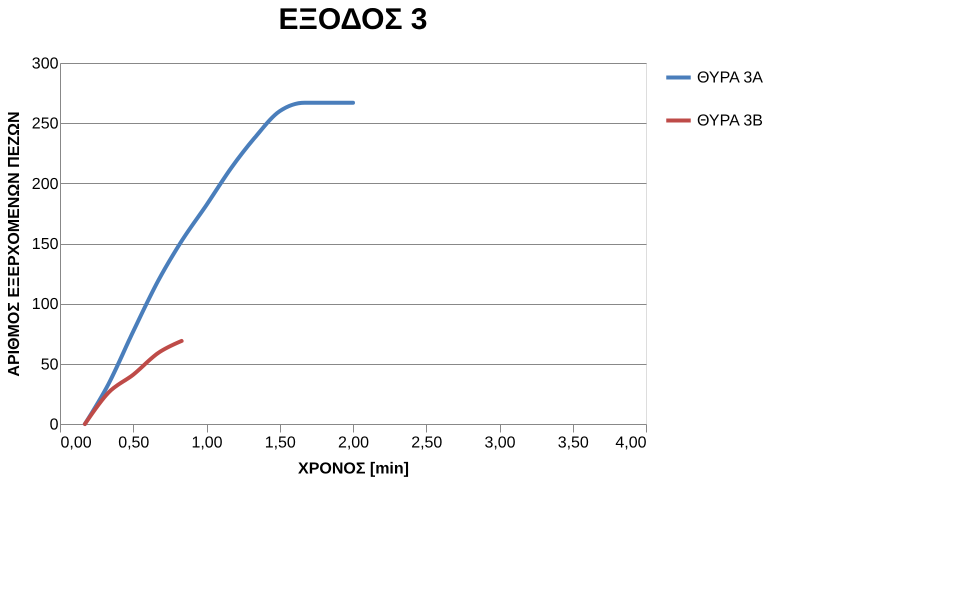 The image size is (970, 608). What do you see at coordinates (730, 78) in the screenshot?
I see `legend-label: ΘΥΡΑ 3Α` at bounding box center [730, 78].